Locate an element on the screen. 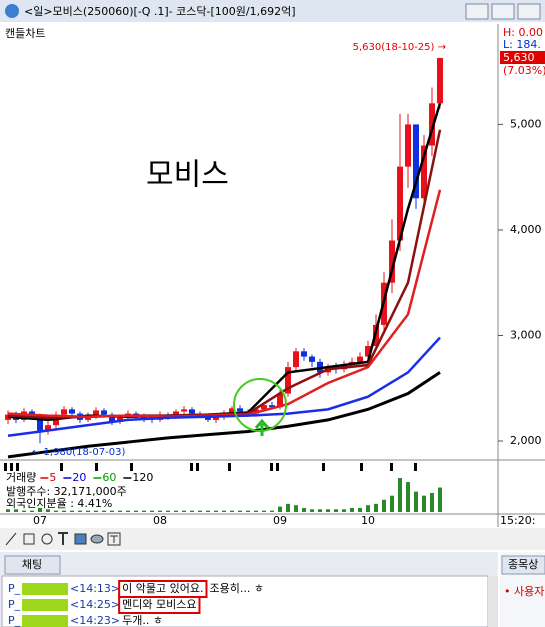 The width and height of the screenshot is (545, 627). chat-message: 두개.. ㅎ is located at coordinates (142, 620).